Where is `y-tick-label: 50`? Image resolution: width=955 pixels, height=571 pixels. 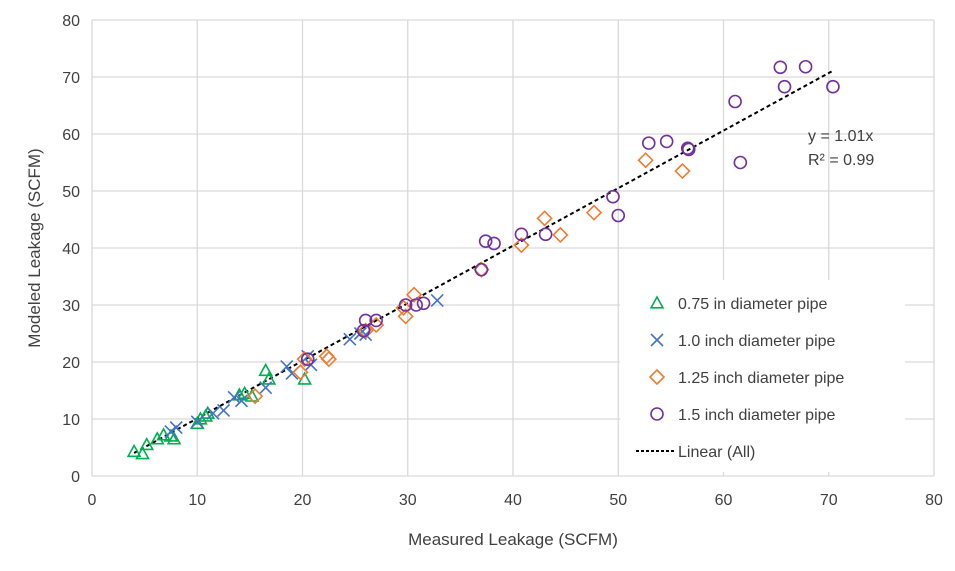
y-tick-label: 50 is located at coordinates (71, 192).